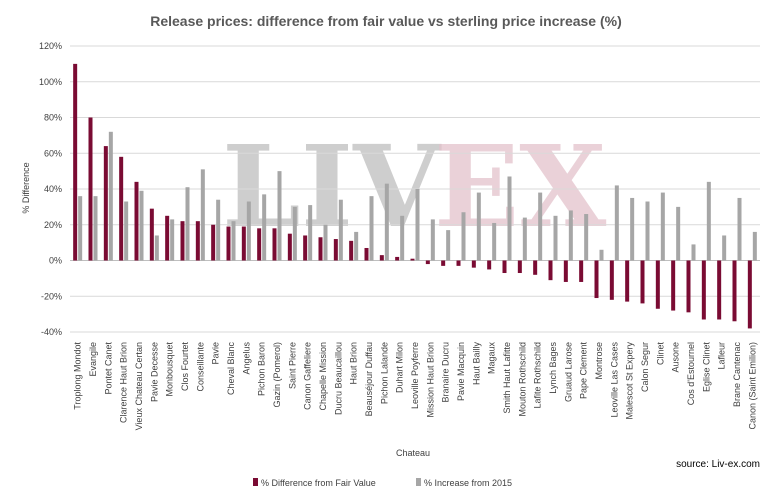  Describe the element at coordinates (53, 225) in the screenshot. I see `y-tick-label: 20%` at that location.